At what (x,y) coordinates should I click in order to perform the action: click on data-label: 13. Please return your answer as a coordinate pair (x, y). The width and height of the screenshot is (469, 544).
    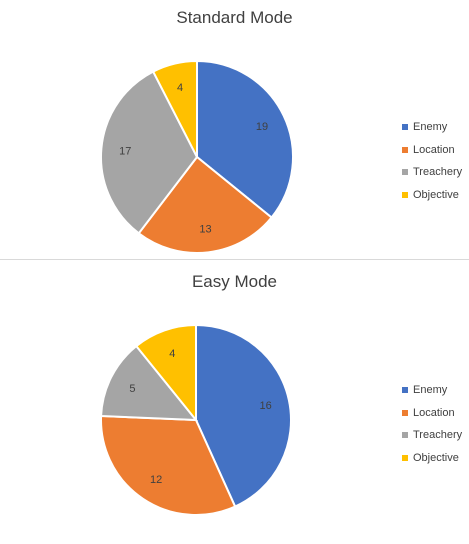
    Looking at the image, I should click on (205, 229).